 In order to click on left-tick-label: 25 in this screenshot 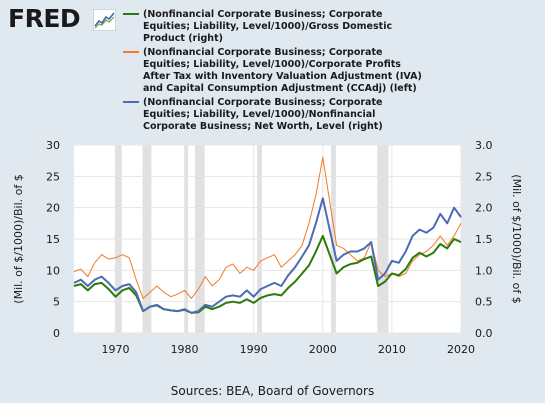, I will do `click(53, 176)`.